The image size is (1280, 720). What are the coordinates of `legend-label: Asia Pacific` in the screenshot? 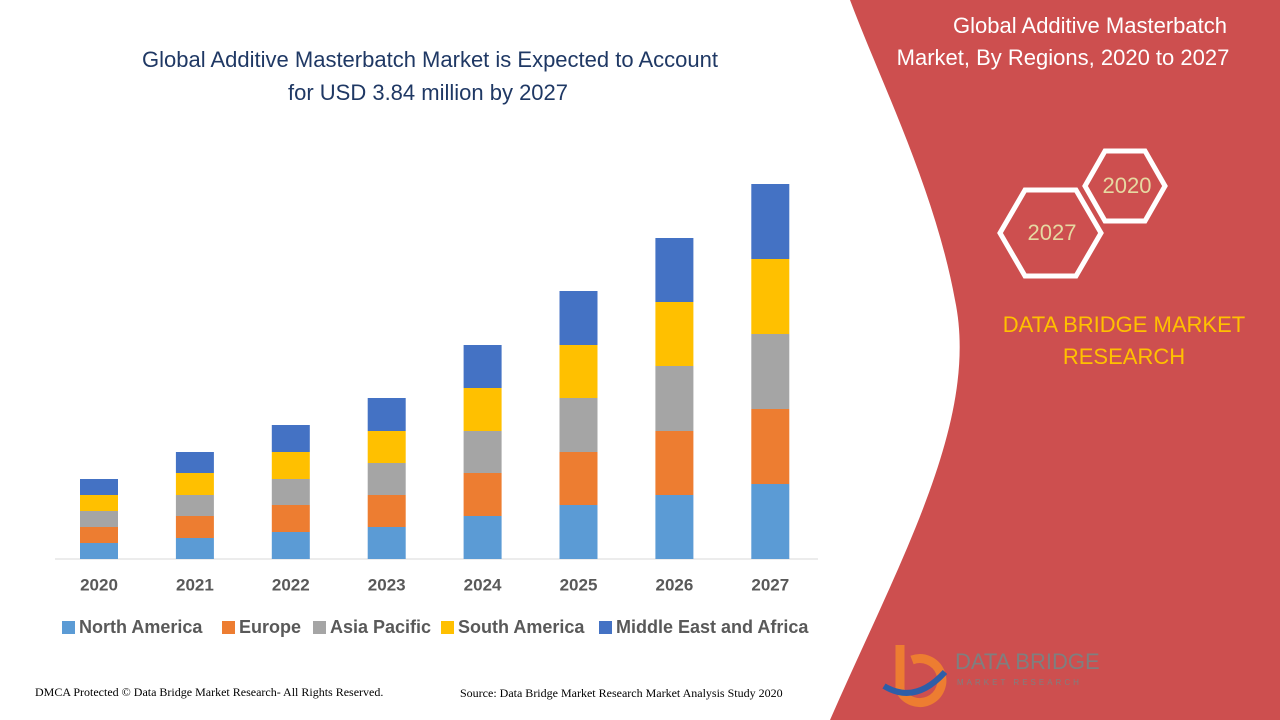 It's located at (380, 627).